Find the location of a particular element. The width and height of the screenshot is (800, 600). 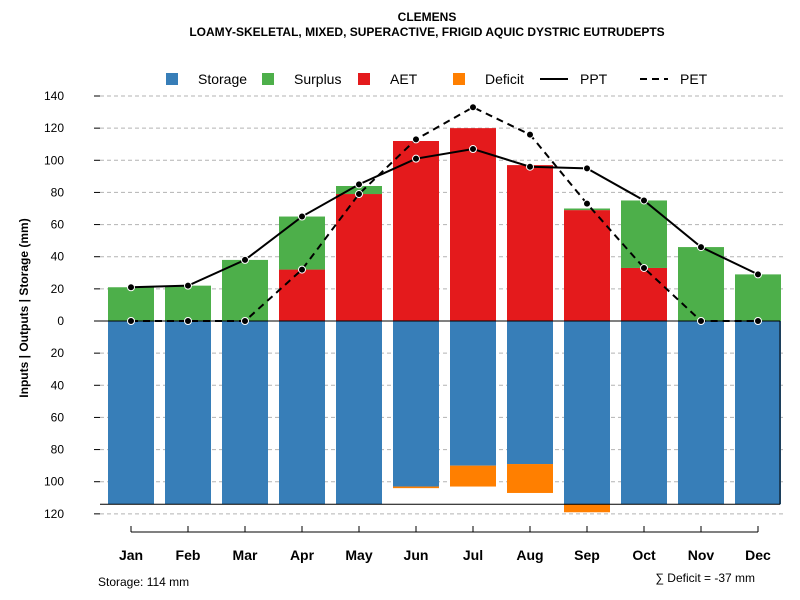

legend-label-aet: AET is located at coordinates (404, 79).